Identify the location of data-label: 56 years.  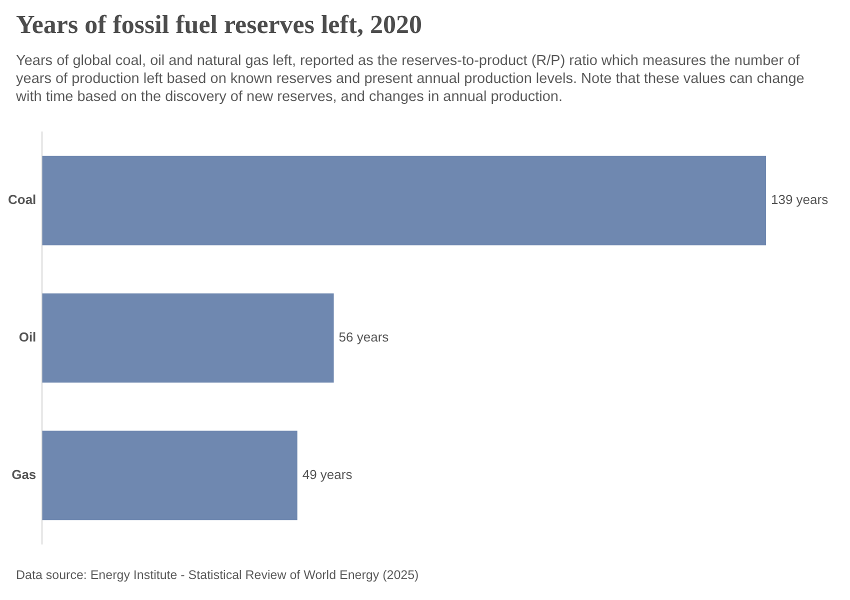
(364, 337).